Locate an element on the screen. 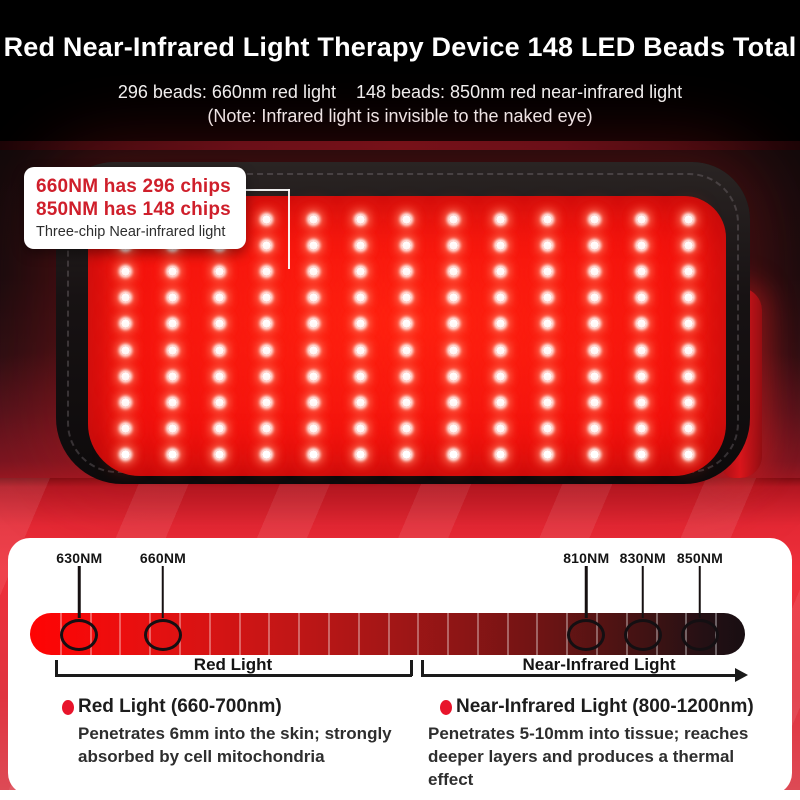 The image size is (800, 800). background-maroon-strip is located at coordinates (400, 146).